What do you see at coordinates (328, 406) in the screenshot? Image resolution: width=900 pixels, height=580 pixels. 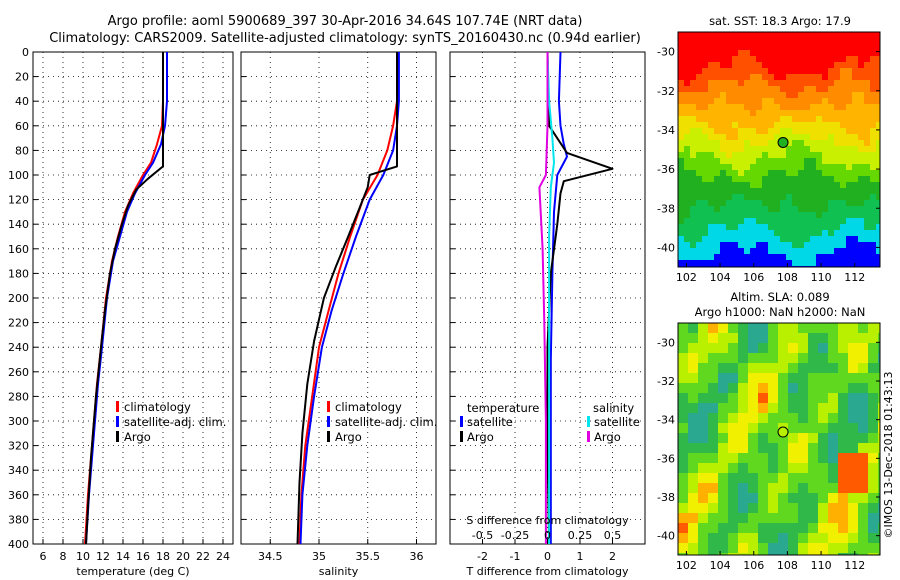 I see `legend-swatch-climatology` at bounding box center [328, 406].